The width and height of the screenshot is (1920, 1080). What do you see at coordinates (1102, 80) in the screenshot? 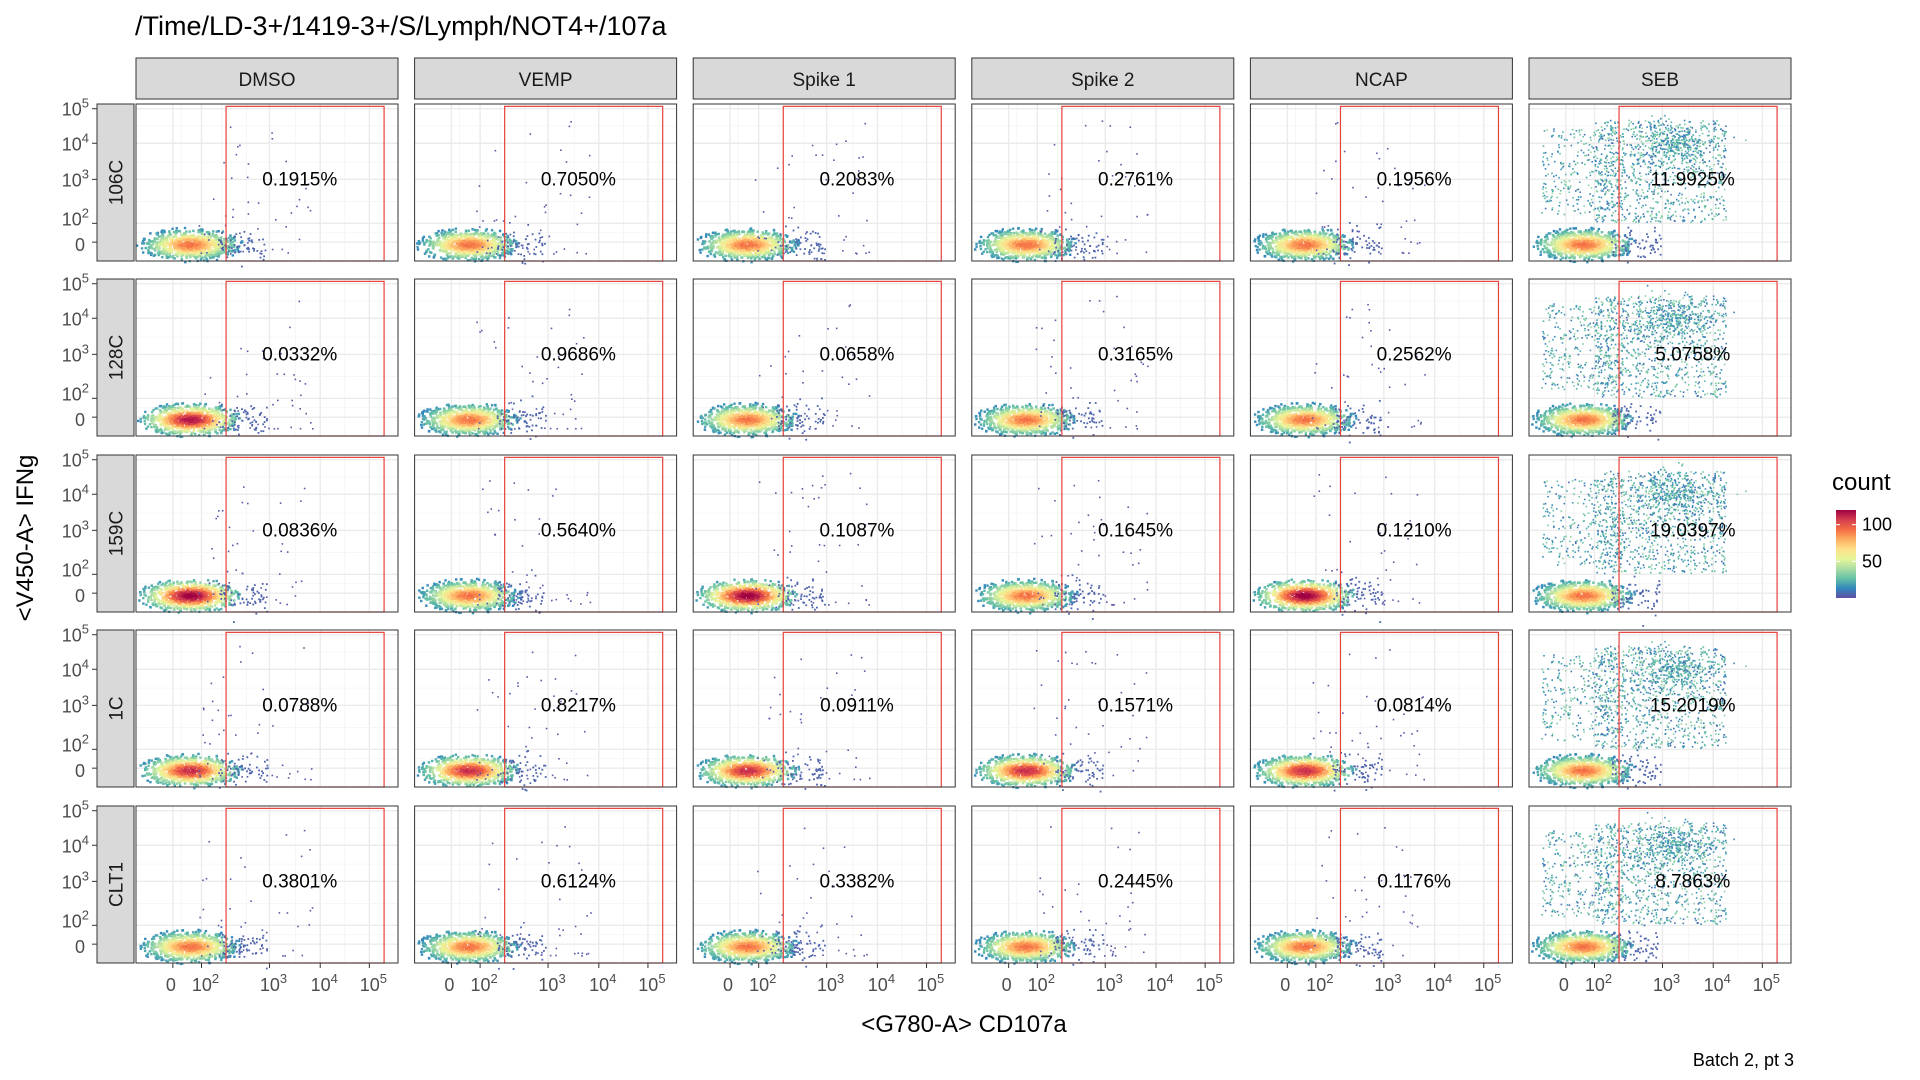
I see `facet-label: Spike 2` at bounding box center [1102, 80].